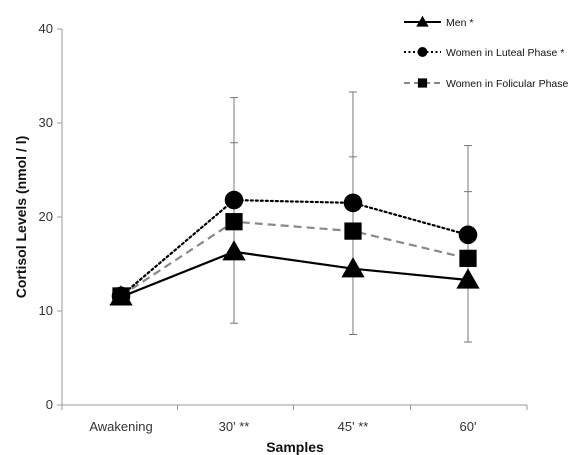  What do you see at coordinates (46, 122) in the screenshot?
I see `y-tick-label: 30` at bounding box center [46, 122].